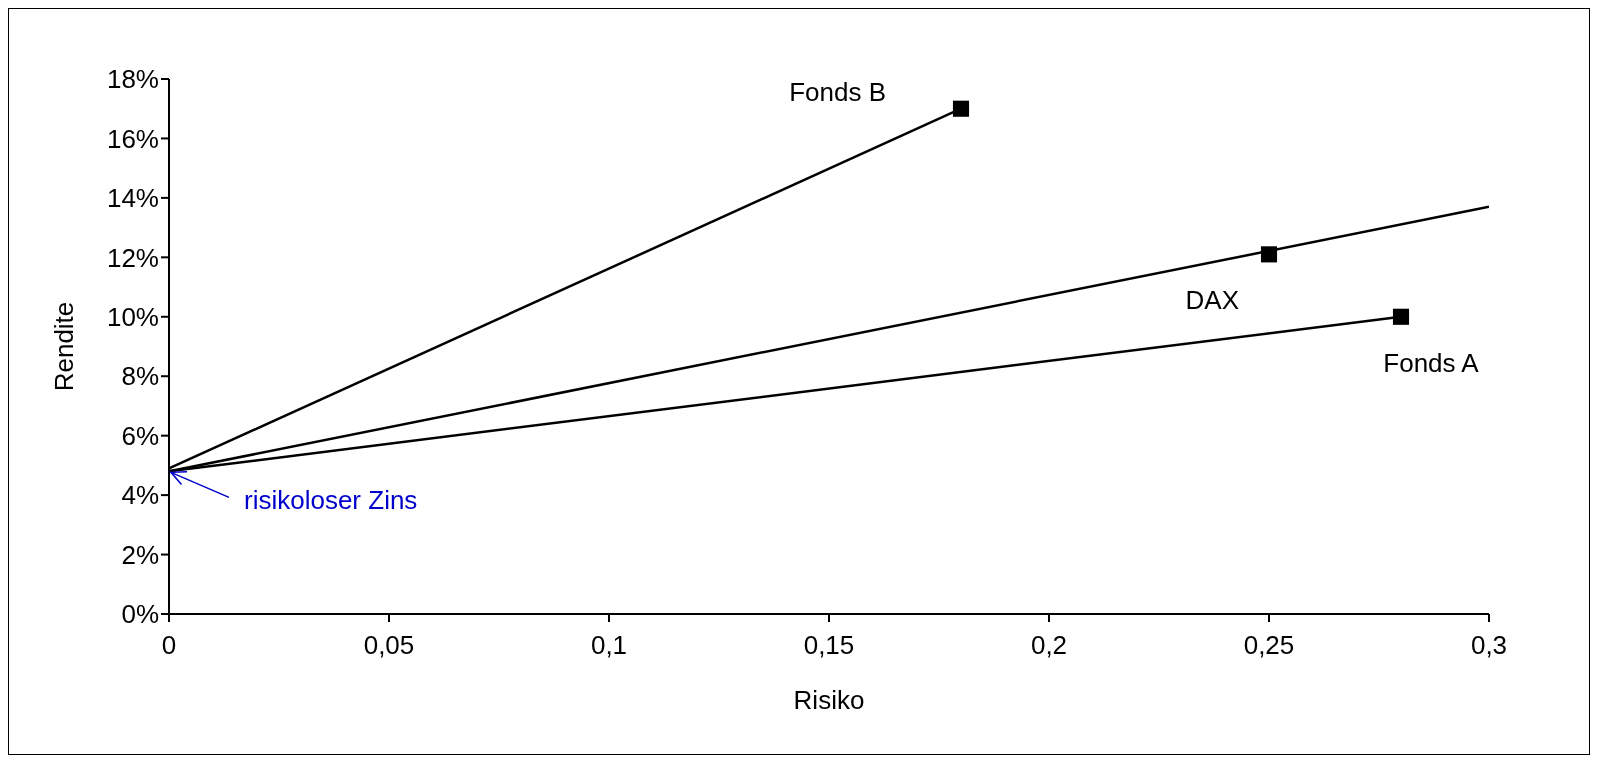 This screenshot has width=1612, height=783. I want to click on x-tick-label: 0,05, so click(389, 645).